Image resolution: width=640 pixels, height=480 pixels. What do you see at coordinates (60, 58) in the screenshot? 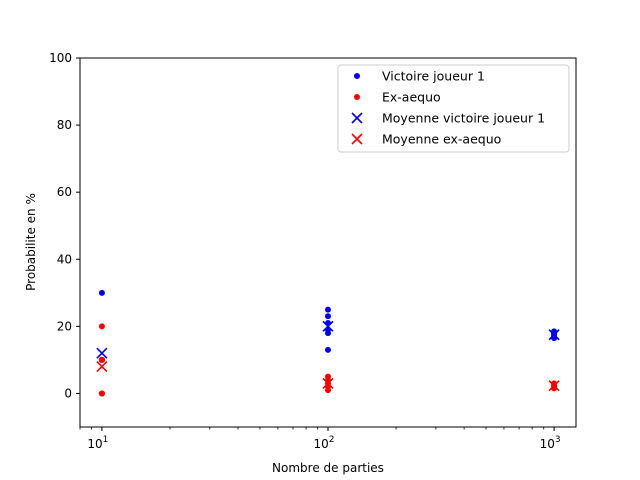
I see `y-tick-label: 100` at bounding box center [60, 58].